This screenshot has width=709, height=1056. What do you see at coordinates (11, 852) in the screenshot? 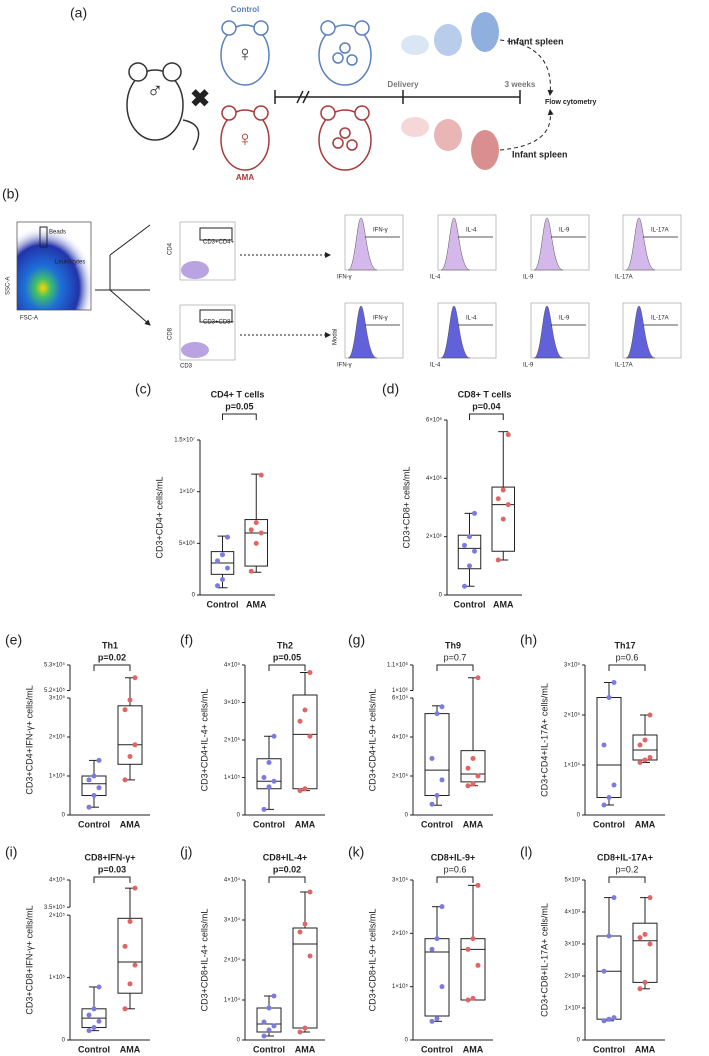
I see `panel-label: (i)` at bounding box center [11, 852].